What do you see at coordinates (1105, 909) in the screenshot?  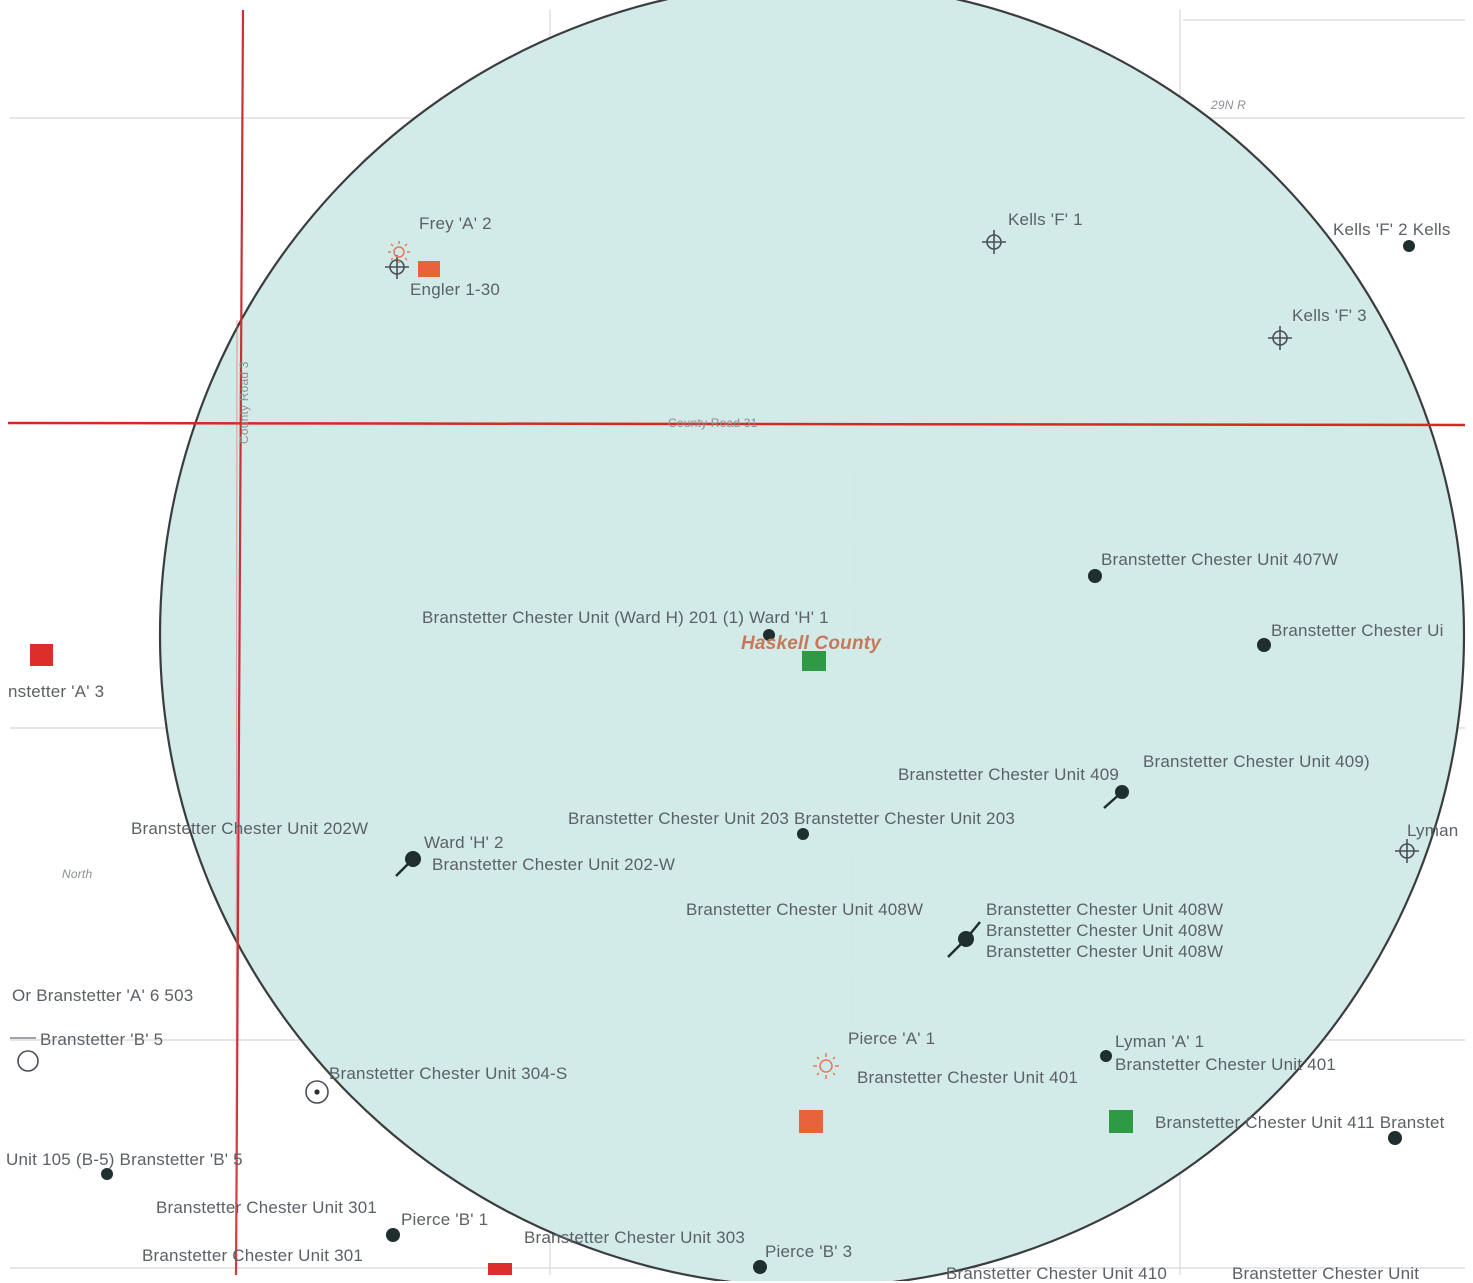 I see `label-bcu-408w-b: Branstetter Chester Unit 408W` at bounding box center [1105, 909].